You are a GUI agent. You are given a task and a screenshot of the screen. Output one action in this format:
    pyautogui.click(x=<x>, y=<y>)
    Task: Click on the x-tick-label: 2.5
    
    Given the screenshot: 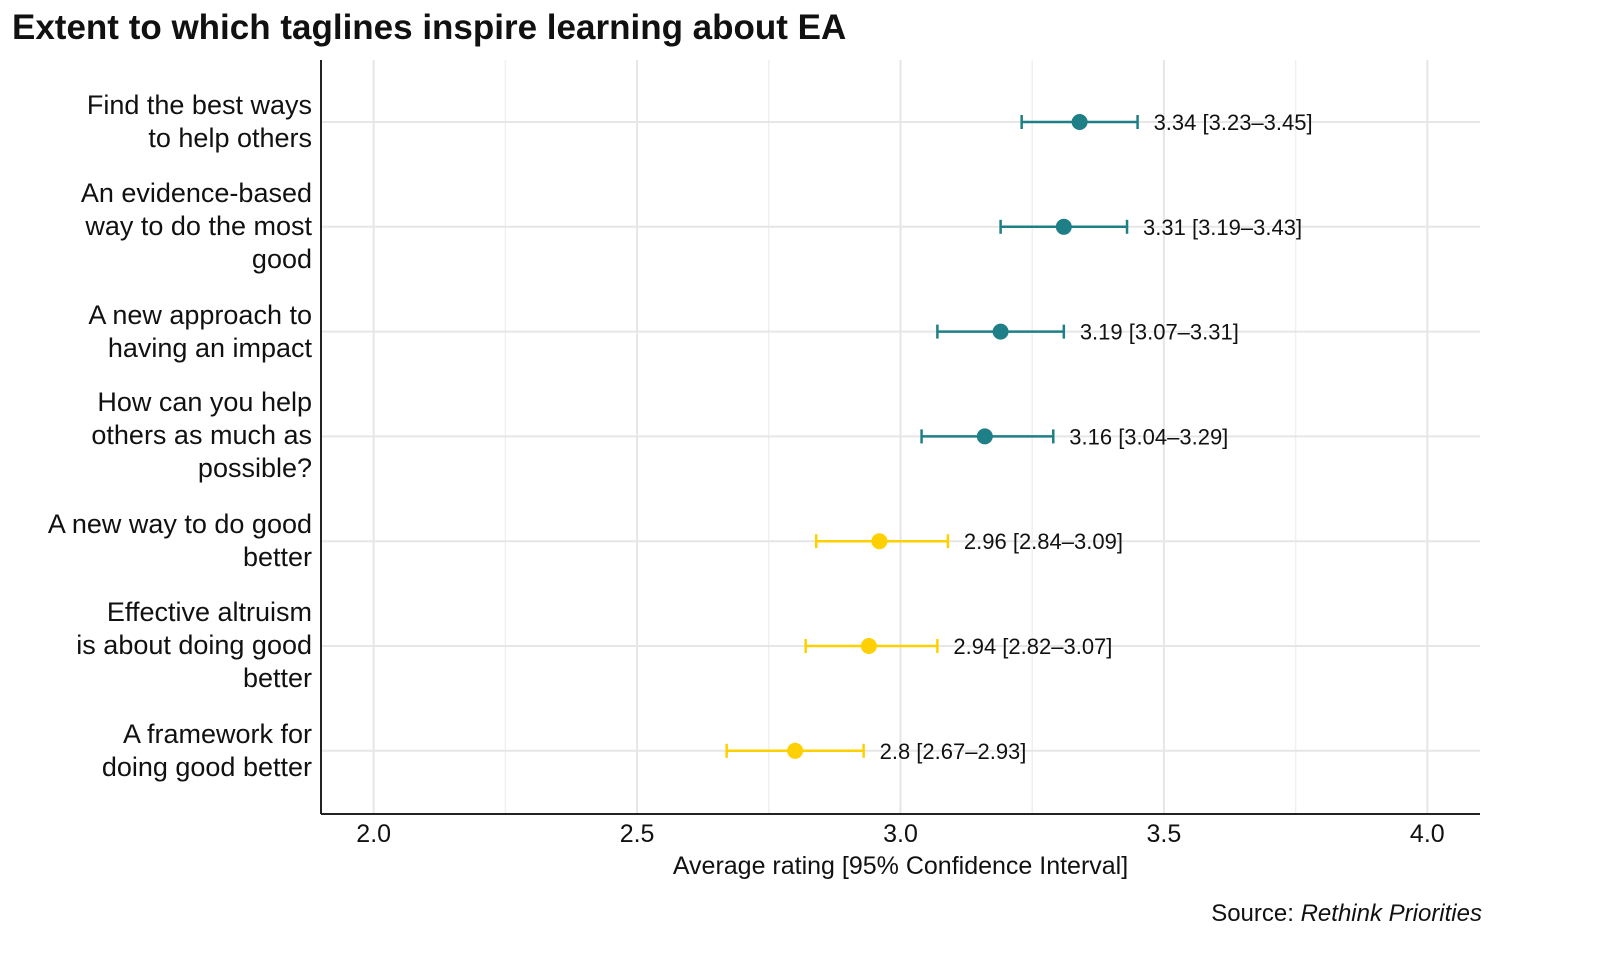 What is the action you would take?
    pyautogui.click(x=637, y=834)
    